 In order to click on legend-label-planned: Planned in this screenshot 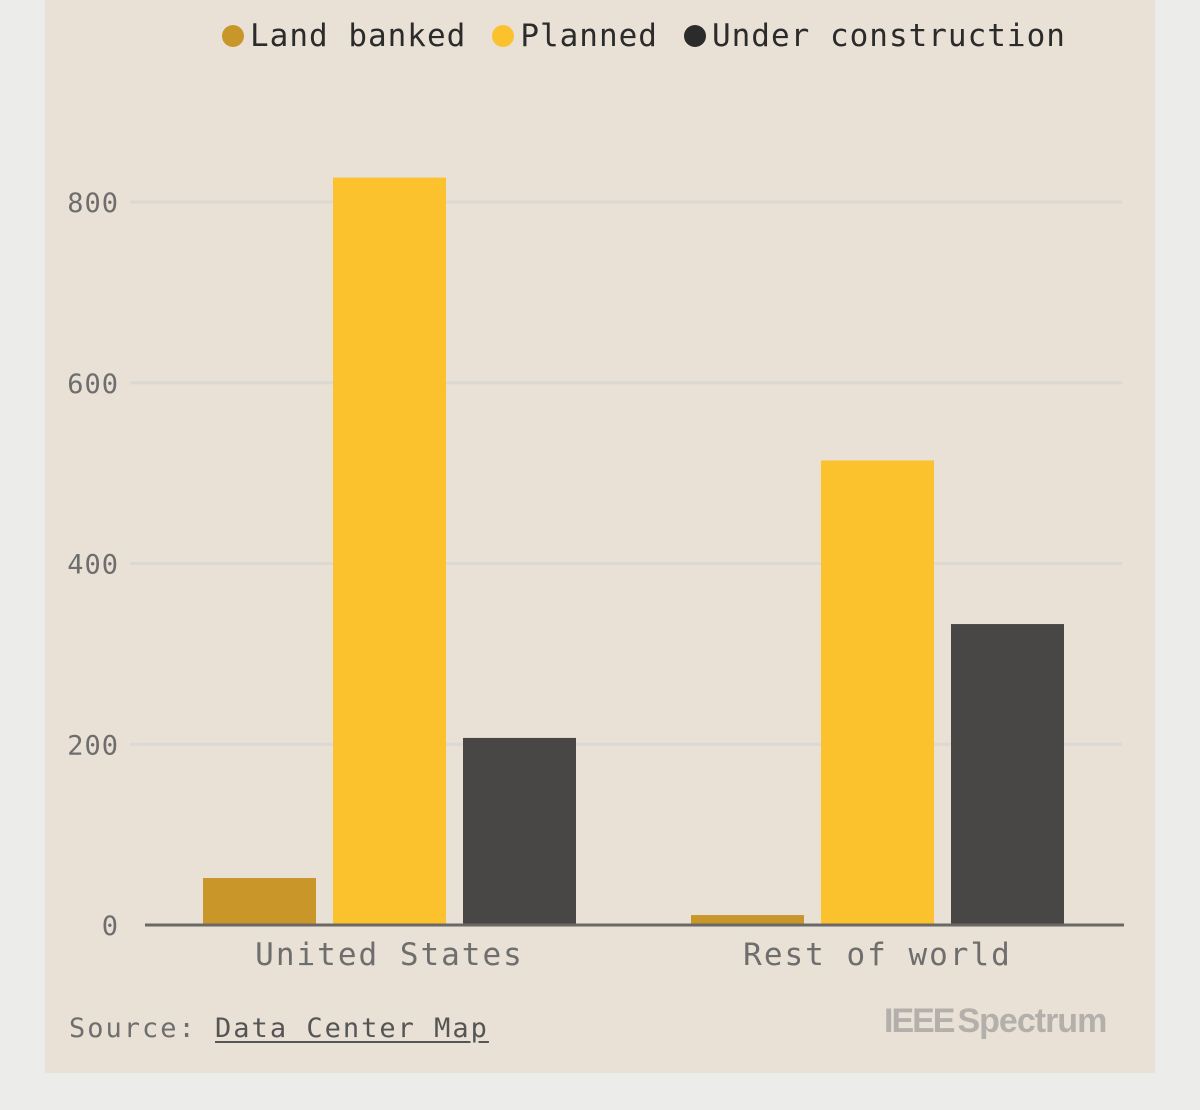, I will do `click(589, 36)`.